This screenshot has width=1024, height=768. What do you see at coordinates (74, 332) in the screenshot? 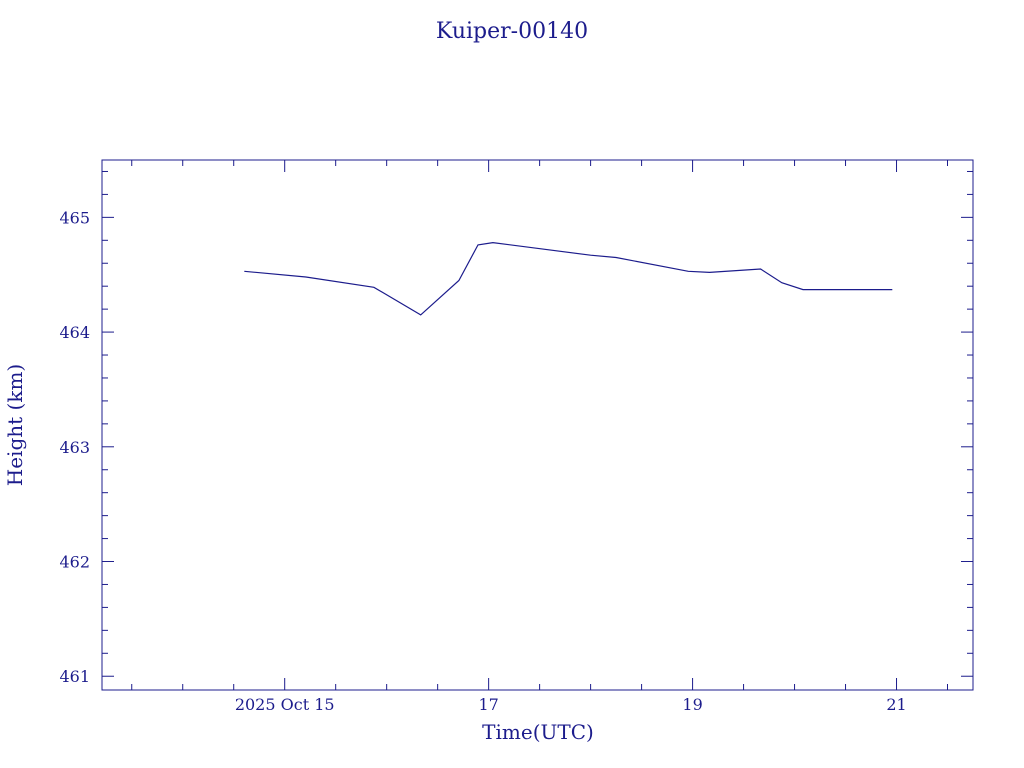
I see `y-tick-label: 464` at bounding box center [74, 332].